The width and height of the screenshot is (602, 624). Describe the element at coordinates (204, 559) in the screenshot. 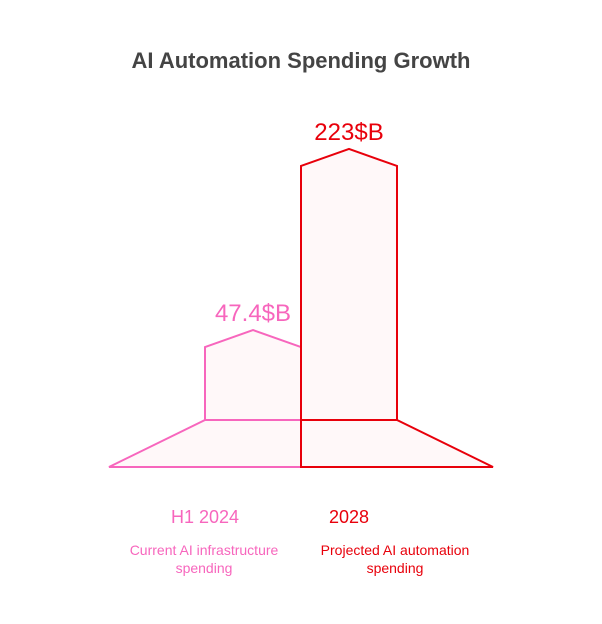

I see `category-description-h1-2024: Current AI infrastructure spending` at that location.